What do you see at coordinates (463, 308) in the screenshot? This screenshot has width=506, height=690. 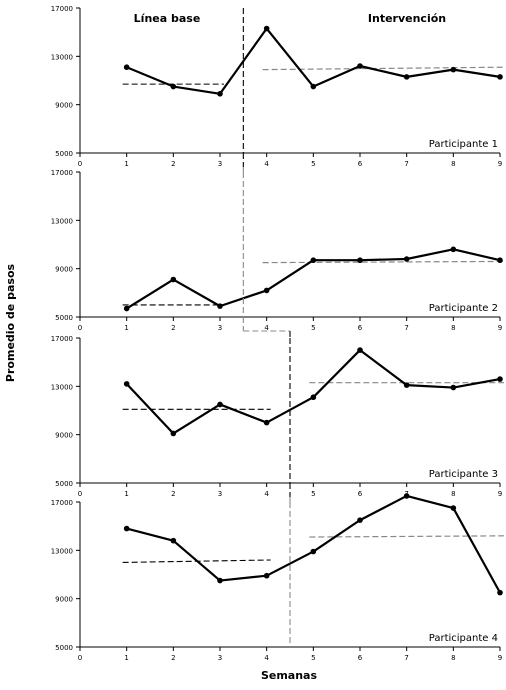 I see `panel-title: Participante 2` at bounding box center [463, 308].